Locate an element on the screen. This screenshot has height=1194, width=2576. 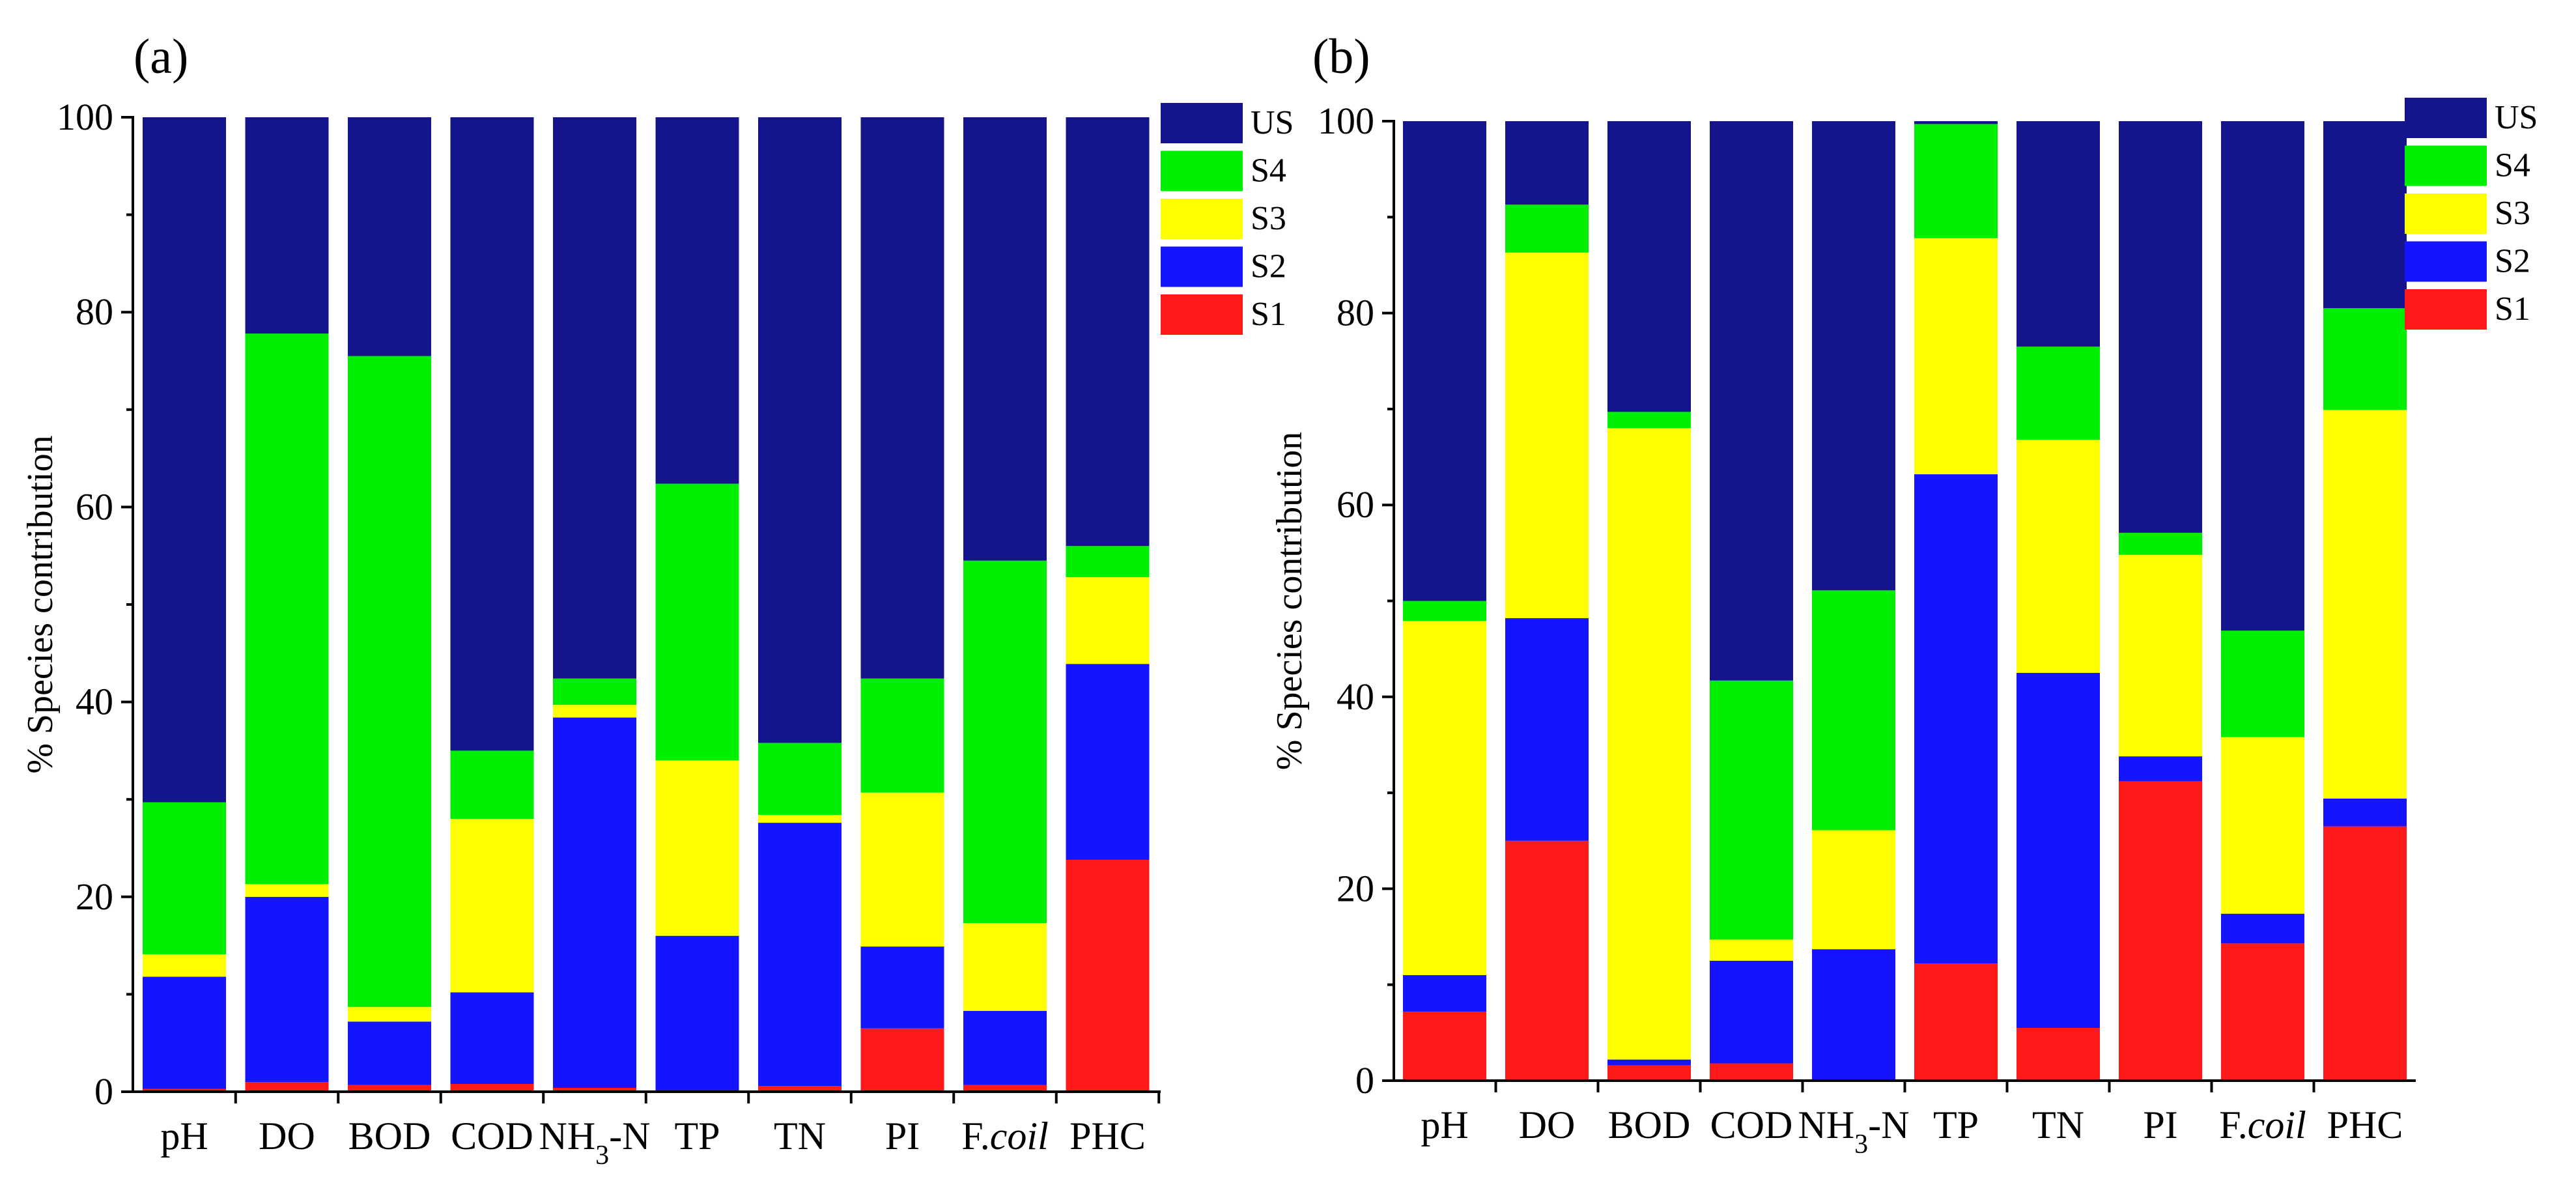
legend: US S4 S3 S2 S1 is located at coordinates (2471, 214).